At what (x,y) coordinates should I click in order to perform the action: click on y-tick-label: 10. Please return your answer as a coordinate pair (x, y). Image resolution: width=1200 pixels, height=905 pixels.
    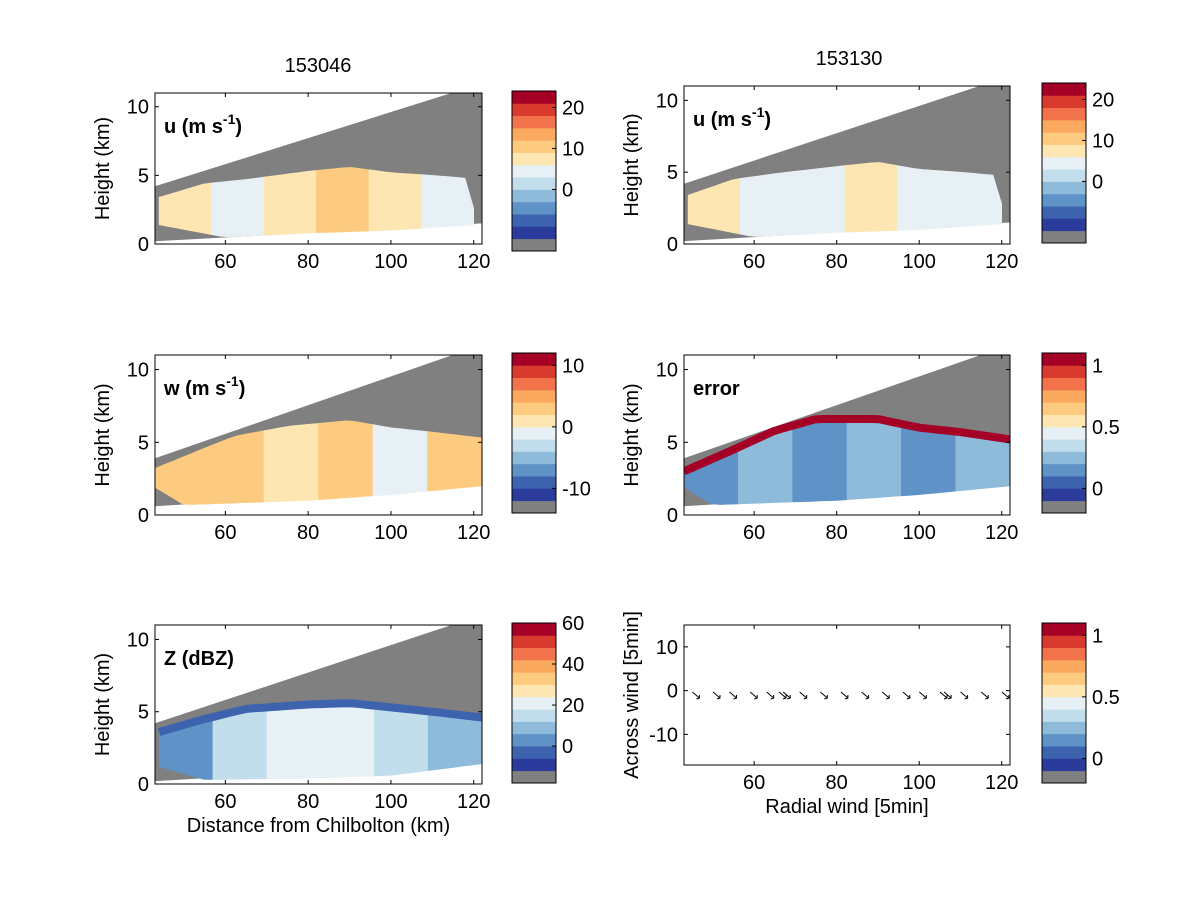
    Looking at the image, I should click on (667, 371).